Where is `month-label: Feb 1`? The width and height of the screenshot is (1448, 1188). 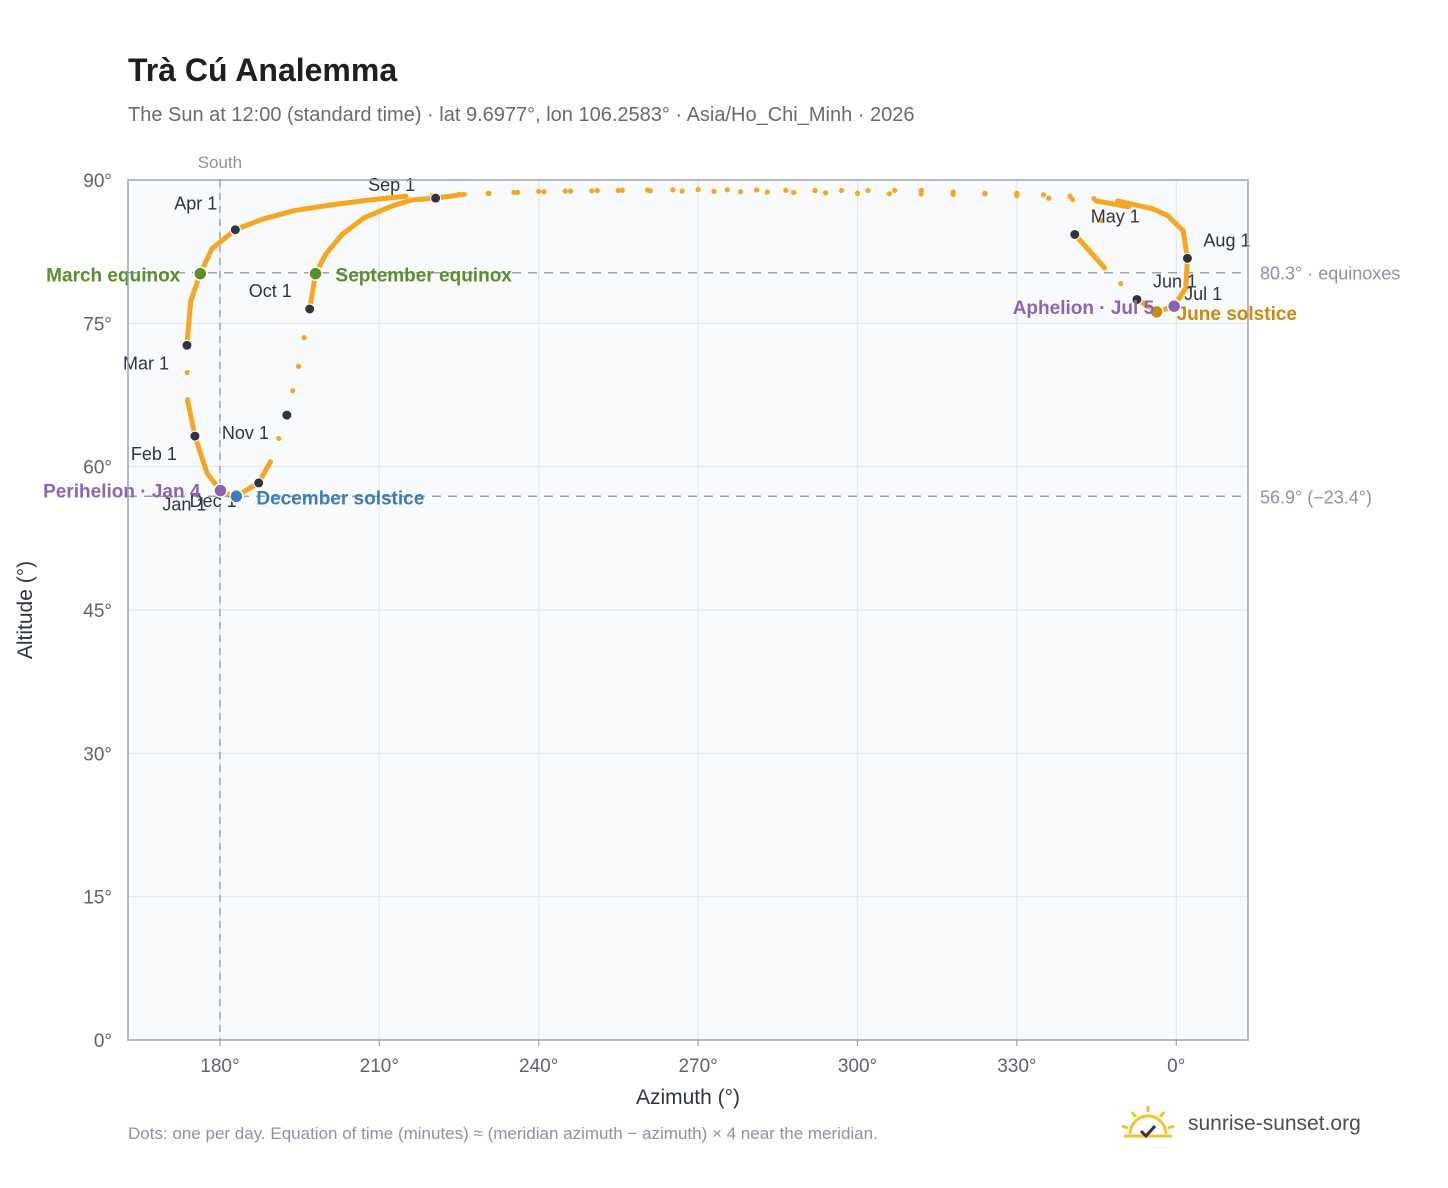
month-label: Feb 1 is located at coordinates (154, 454).